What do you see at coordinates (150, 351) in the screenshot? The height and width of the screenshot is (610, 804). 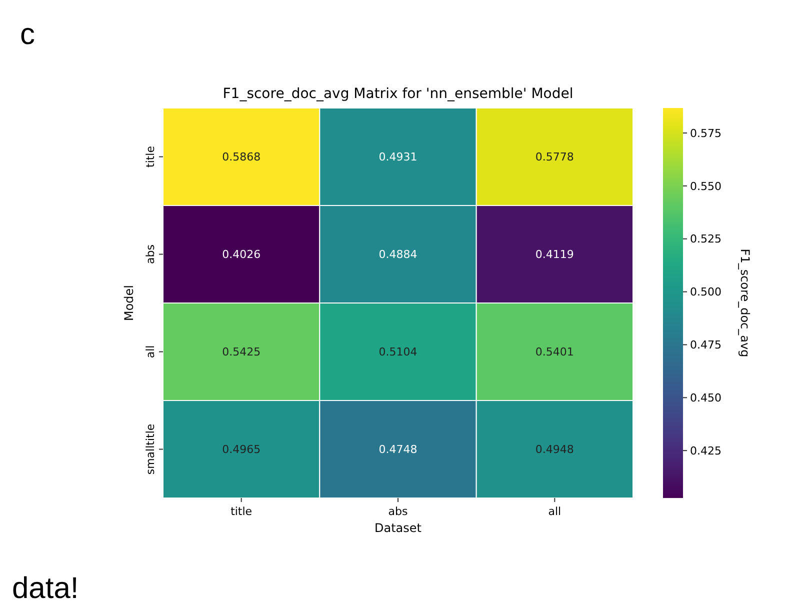 I see `y-tick-label: all` at bounding box center [150, 351].